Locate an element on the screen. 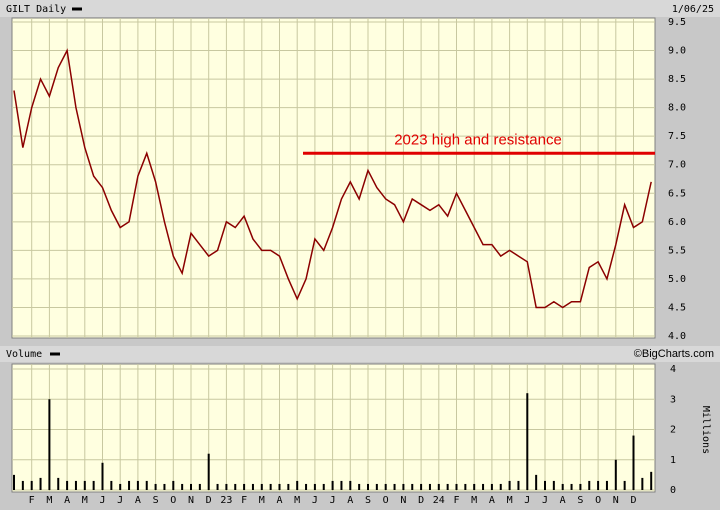 This screenshot has width=720, height=510. y-tick-label: 7.0 is located at coordinates (677, 165).